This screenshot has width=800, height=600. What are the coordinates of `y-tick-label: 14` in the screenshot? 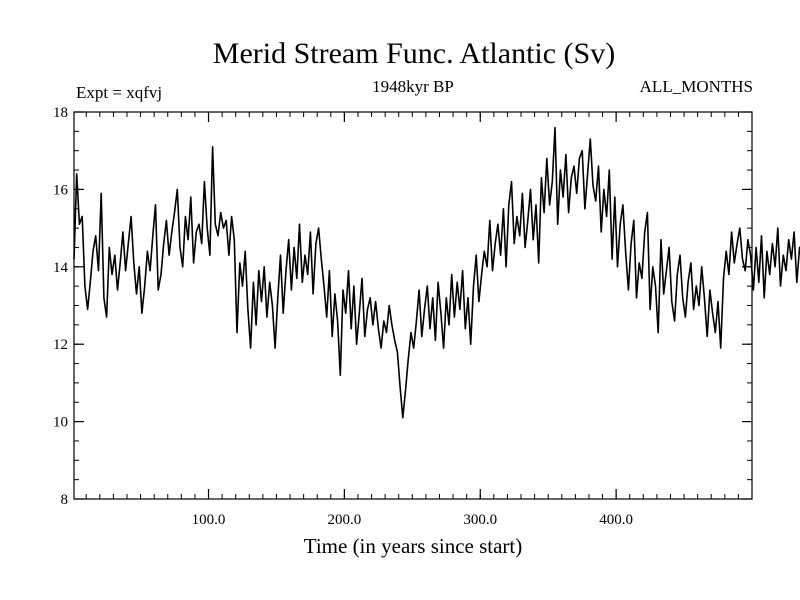 It's located at (61, 268).